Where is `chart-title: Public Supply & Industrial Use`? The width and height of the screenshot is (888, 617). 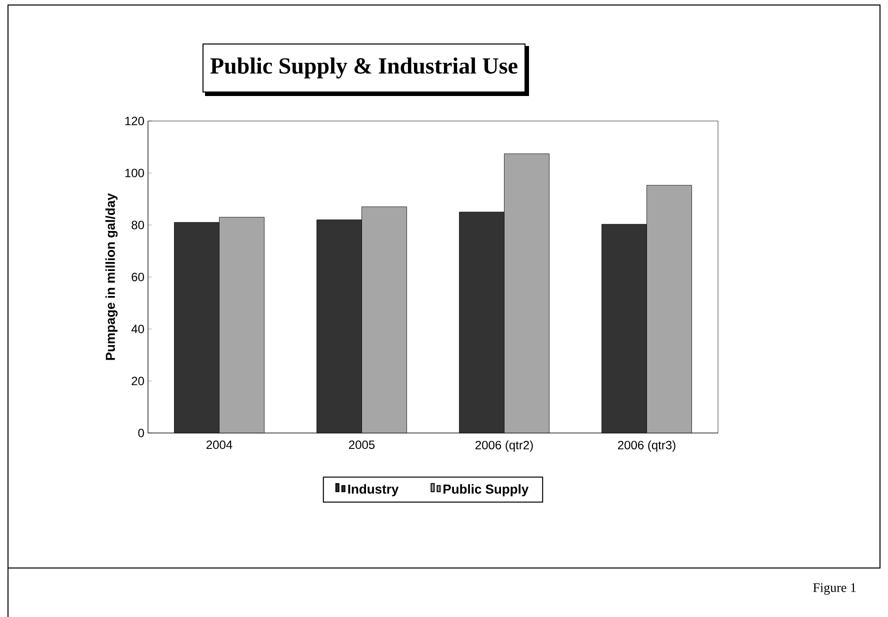 chart-title: Public Supply & Industrial Use is located at coordinates (364, 68).